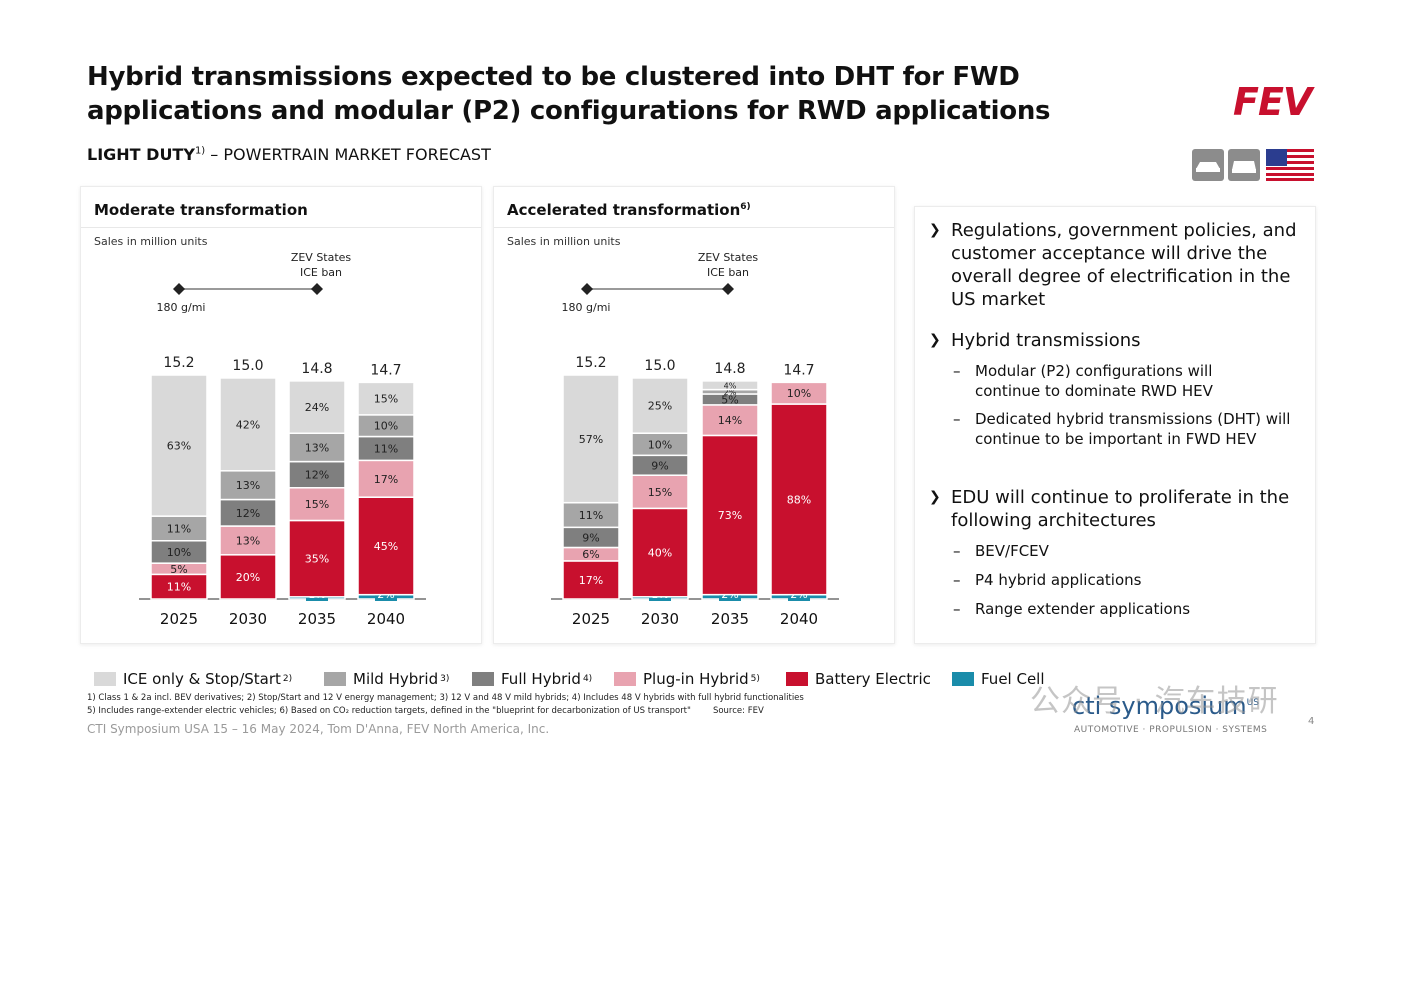 This screenshot has width=1403, height=992. Describe the element at coordinates (317, 504) in the screenshot. I see `data-label-phev-2035: 15%` at that location.